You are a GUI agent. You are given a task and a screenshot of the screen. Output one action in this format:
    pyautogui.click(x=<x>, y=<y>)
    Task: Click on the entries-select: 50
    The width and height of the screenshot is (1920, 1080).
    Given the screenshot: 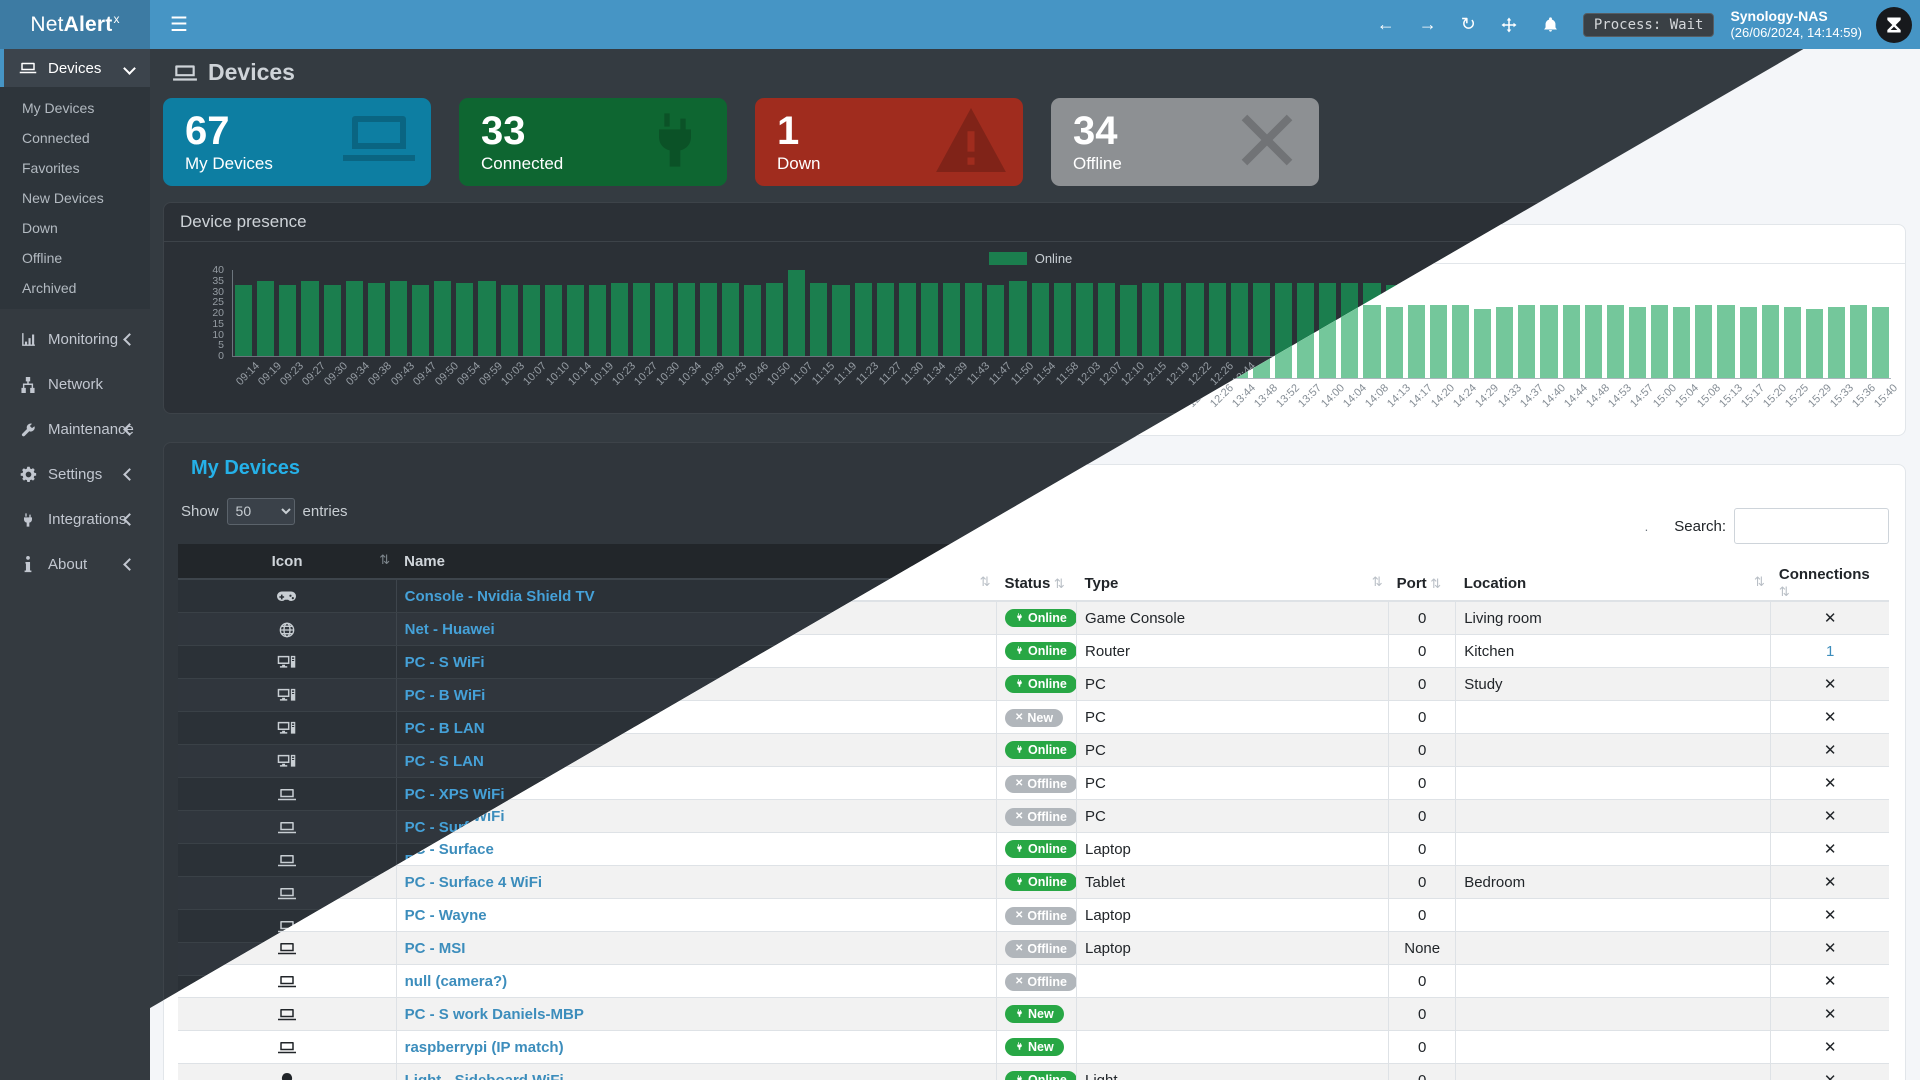 What is the action you would take?
    pyautogui.click(x=260, y=511)
    